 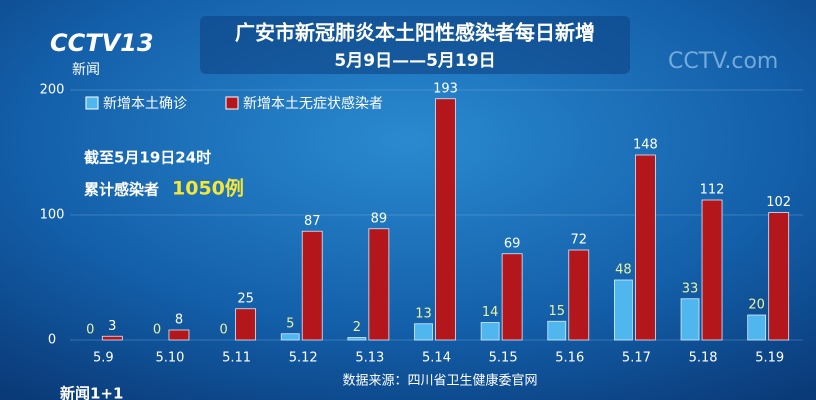 I want to click on logo: CCTV13, so click(x=102, y=43).